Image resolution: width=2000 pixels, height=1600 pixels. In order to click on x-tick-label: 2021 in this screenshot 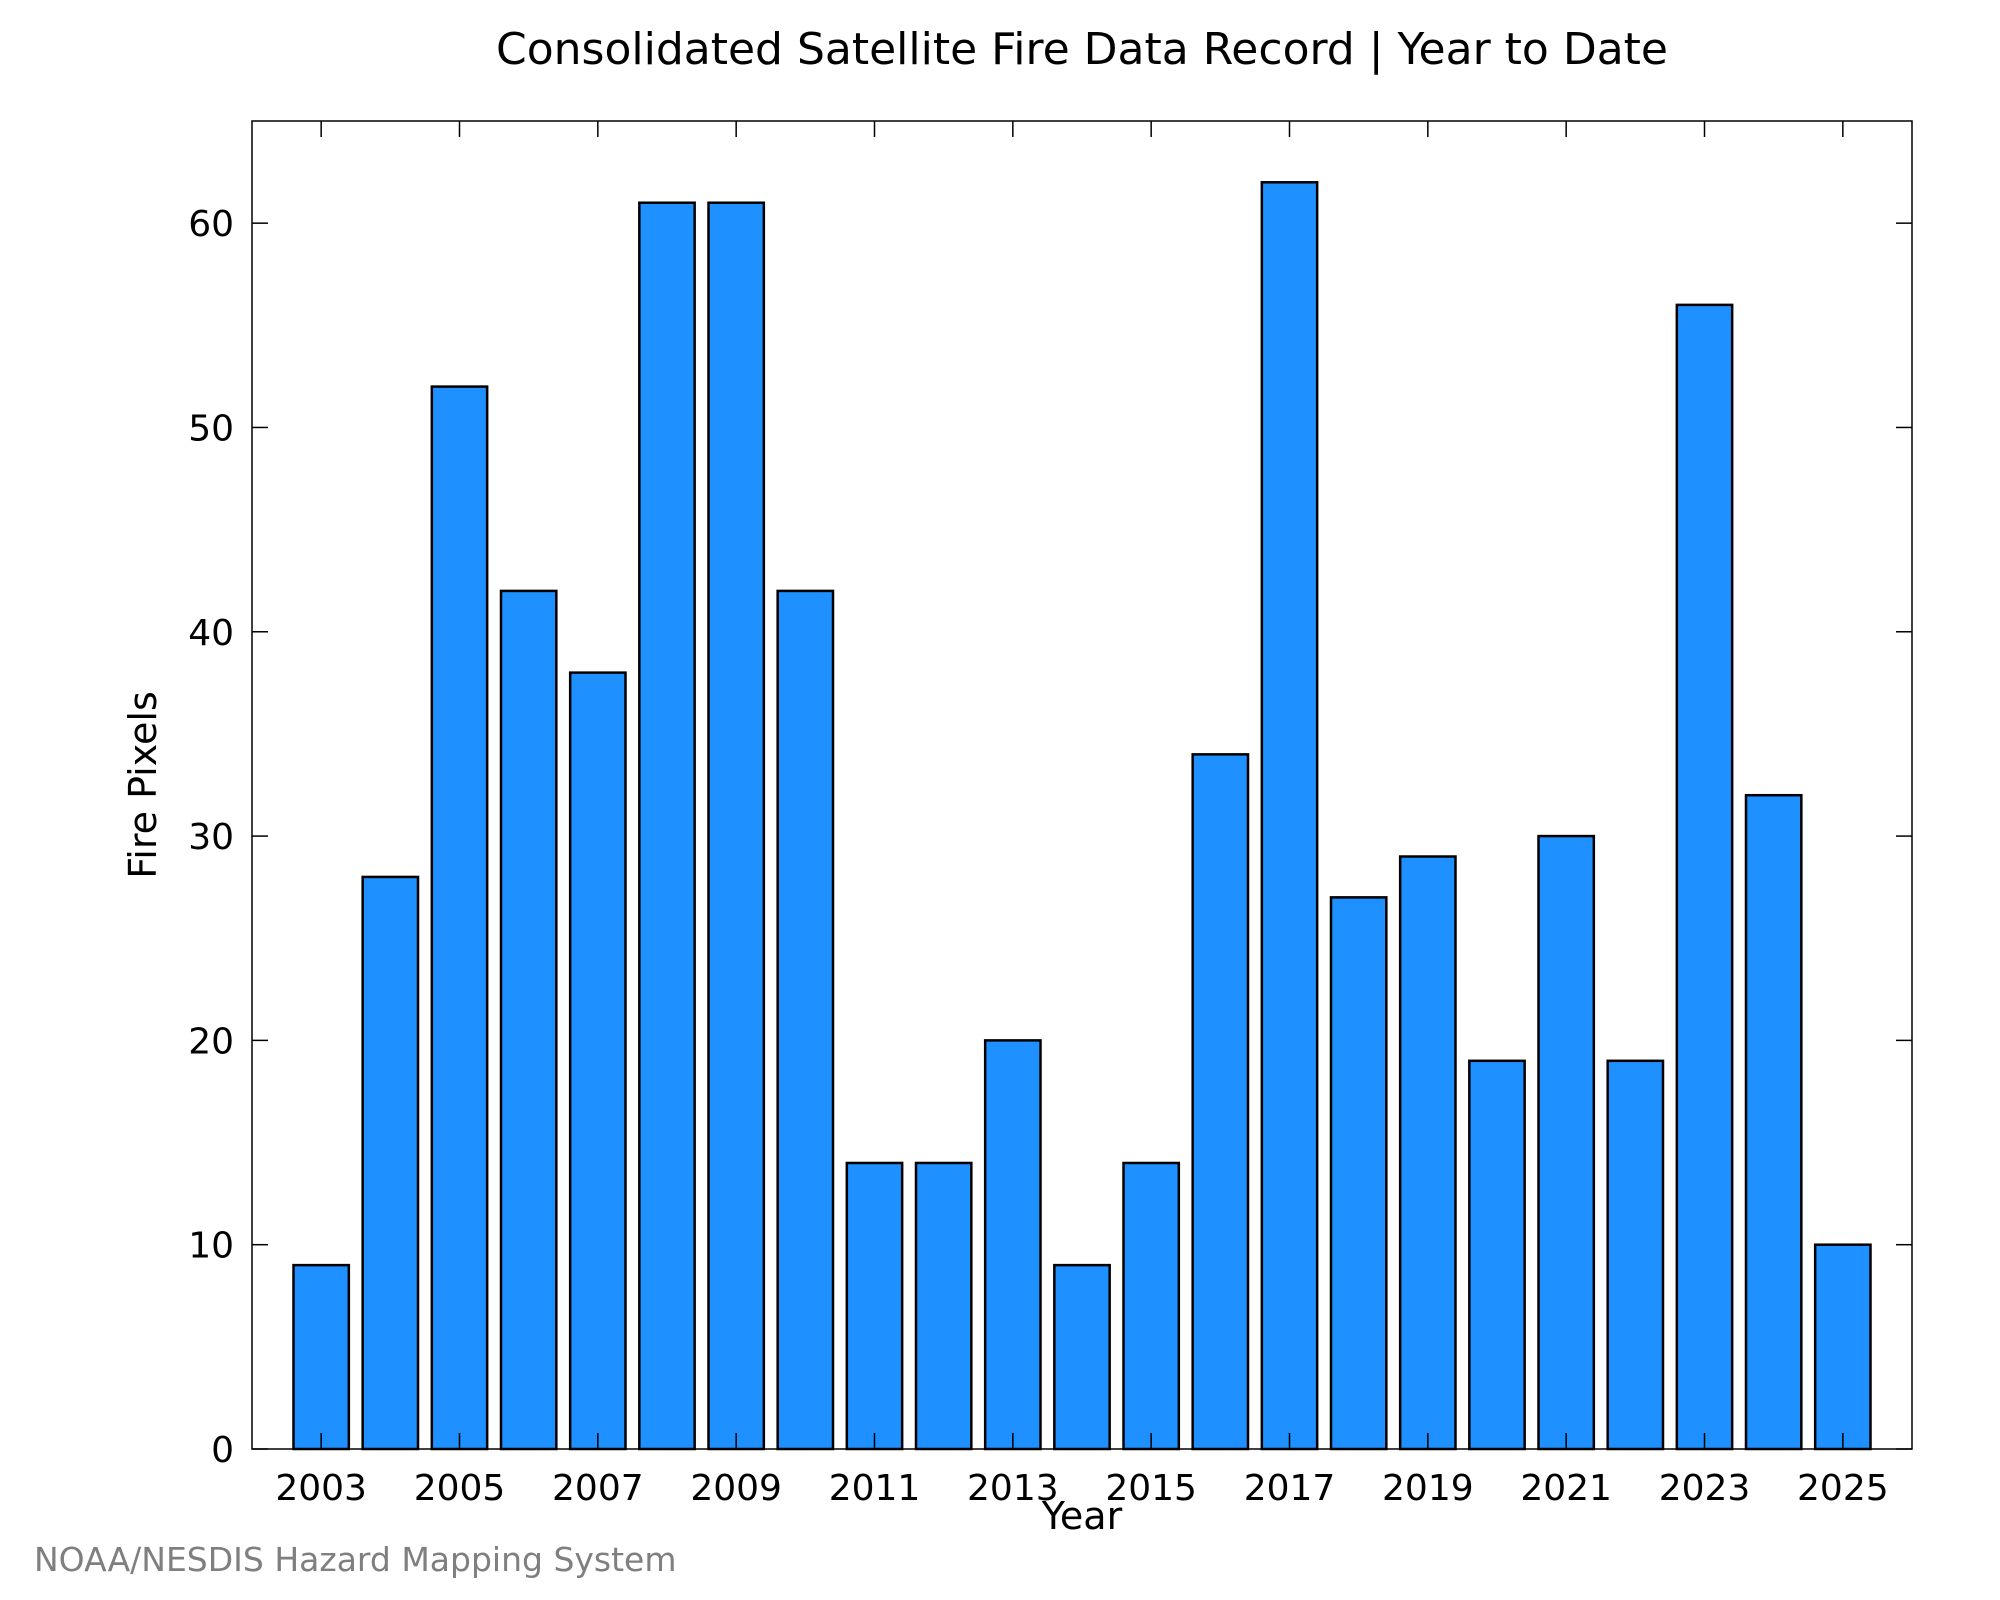, I will do `click(1566, 1488)`.